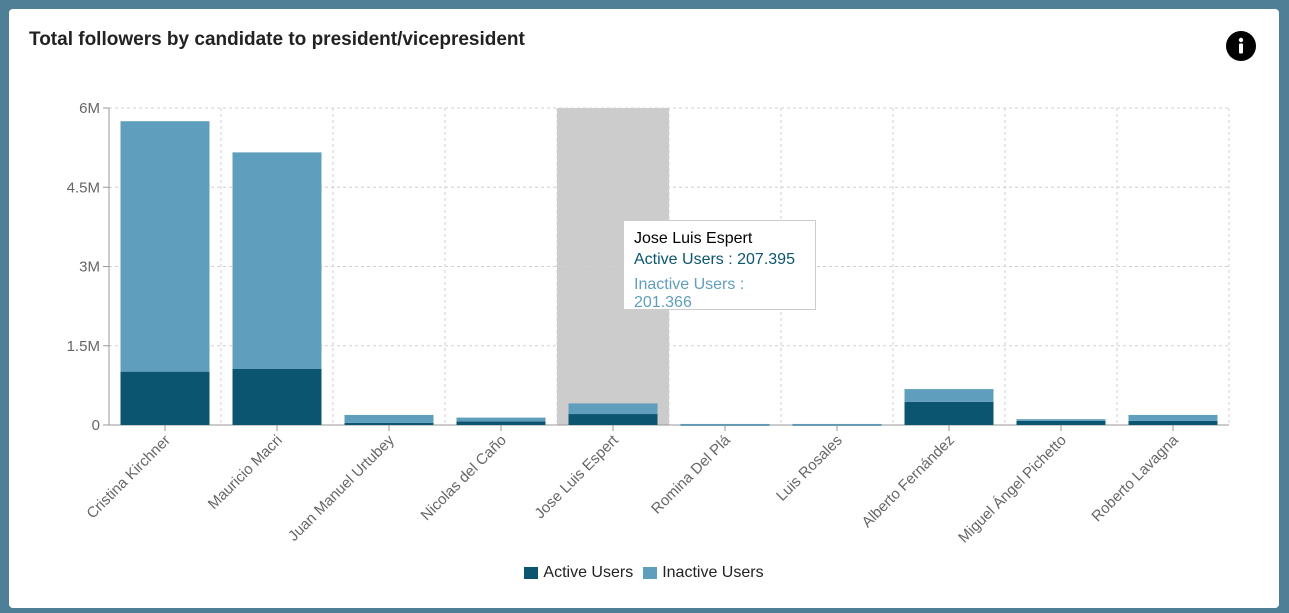 The height and width of the screenshot is (613, 1289). Describe the element at coordinates (588, 572) in the screenshot. I see `legend-label-active: Active Users` at that location.